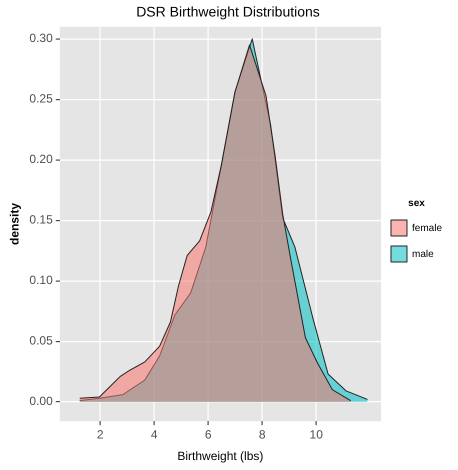 The width and height of the screenshot is (458, 470). Describe the element at coordinates (423, 254) in the screenshot. I see `legend-label: male` at that location.